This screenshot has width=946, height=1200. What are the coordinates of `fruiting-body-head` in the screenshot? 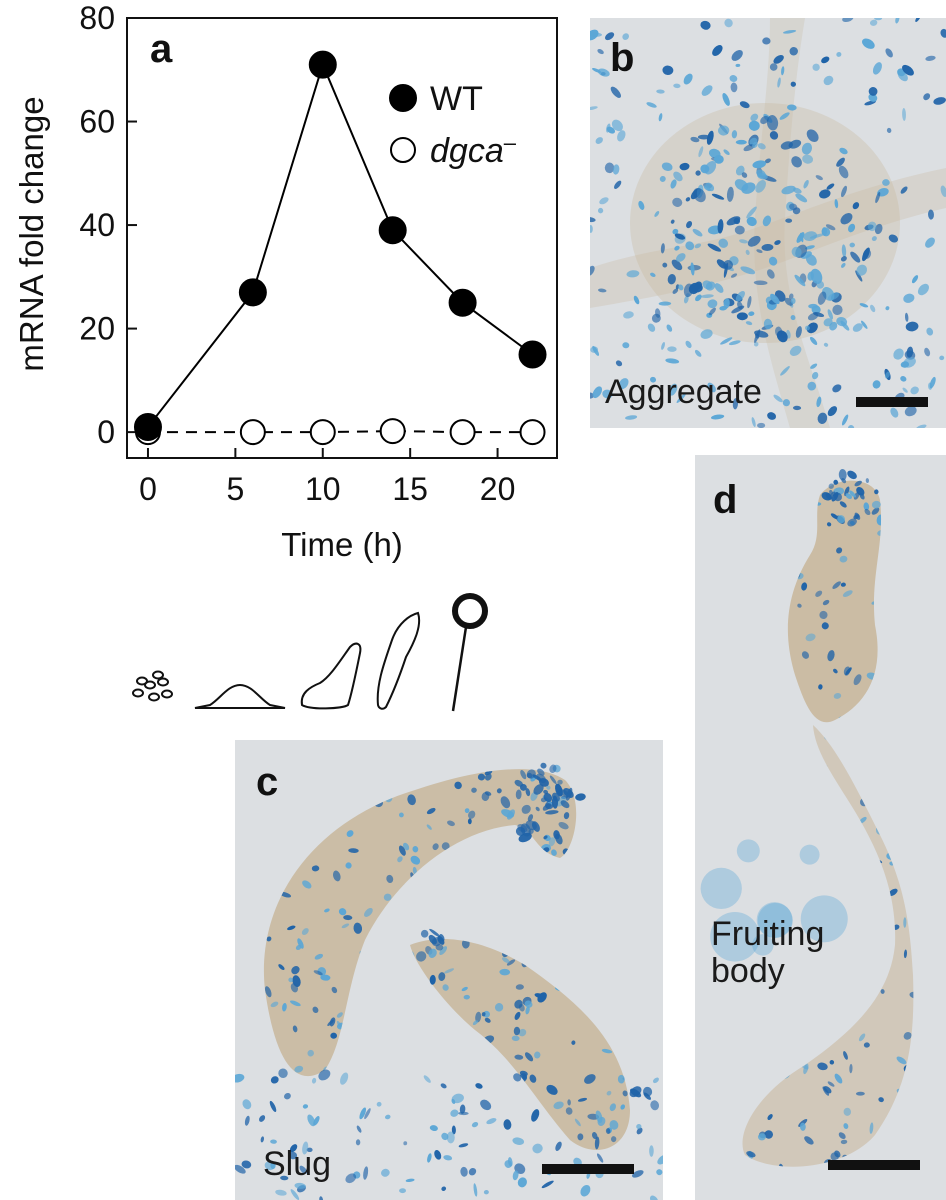 It's located at (834, 601).